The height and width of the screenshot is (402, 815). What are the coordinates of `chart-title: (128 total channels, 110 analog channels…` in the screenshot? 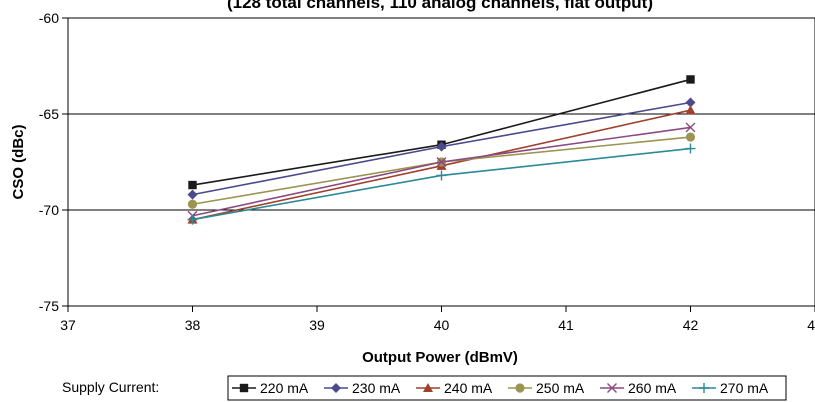 It's located at (440, 6).